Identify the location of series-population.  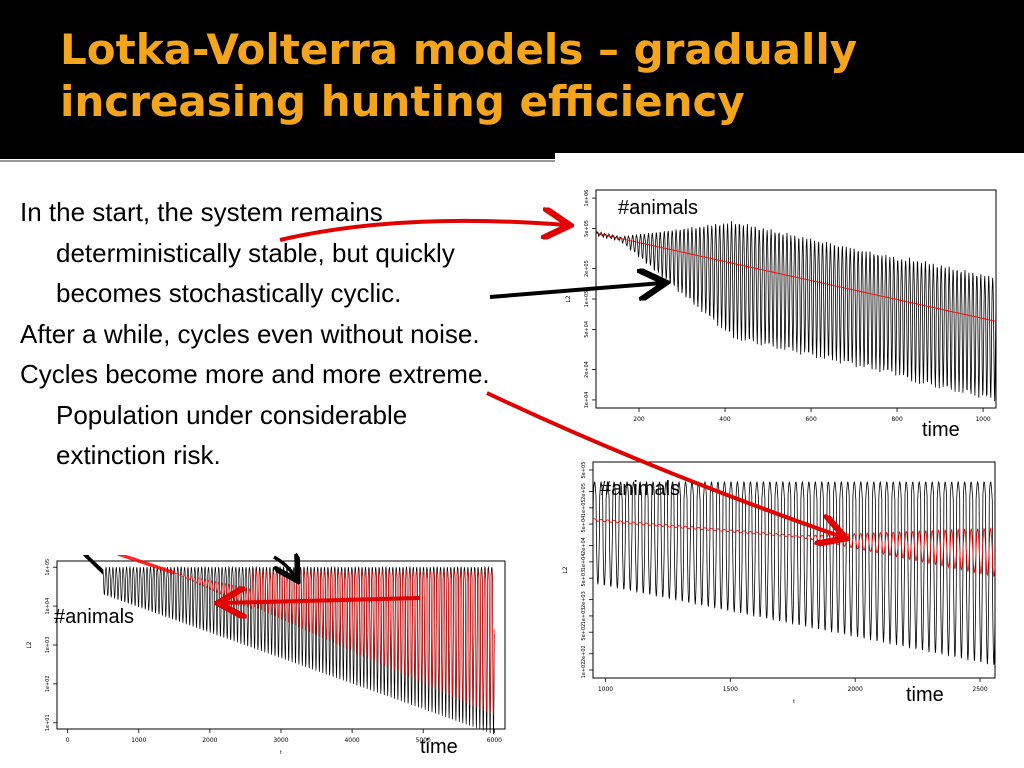
(794, 572).